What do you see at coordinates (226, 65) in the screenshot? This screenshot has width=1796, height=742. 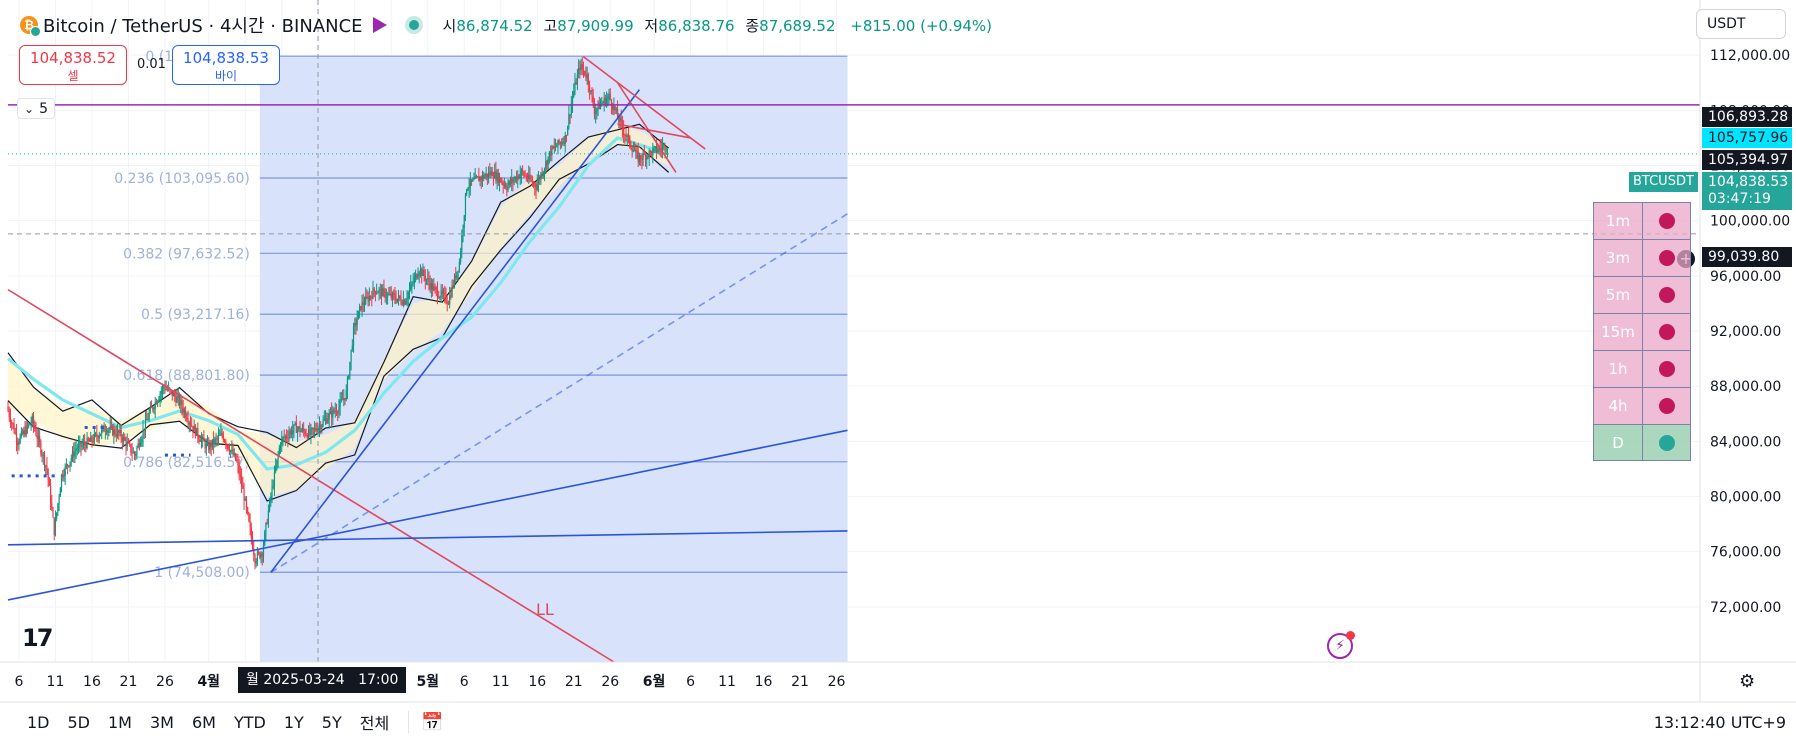 I see `buy-button: 104,838.53 바이` at bounding box center [226, 65].